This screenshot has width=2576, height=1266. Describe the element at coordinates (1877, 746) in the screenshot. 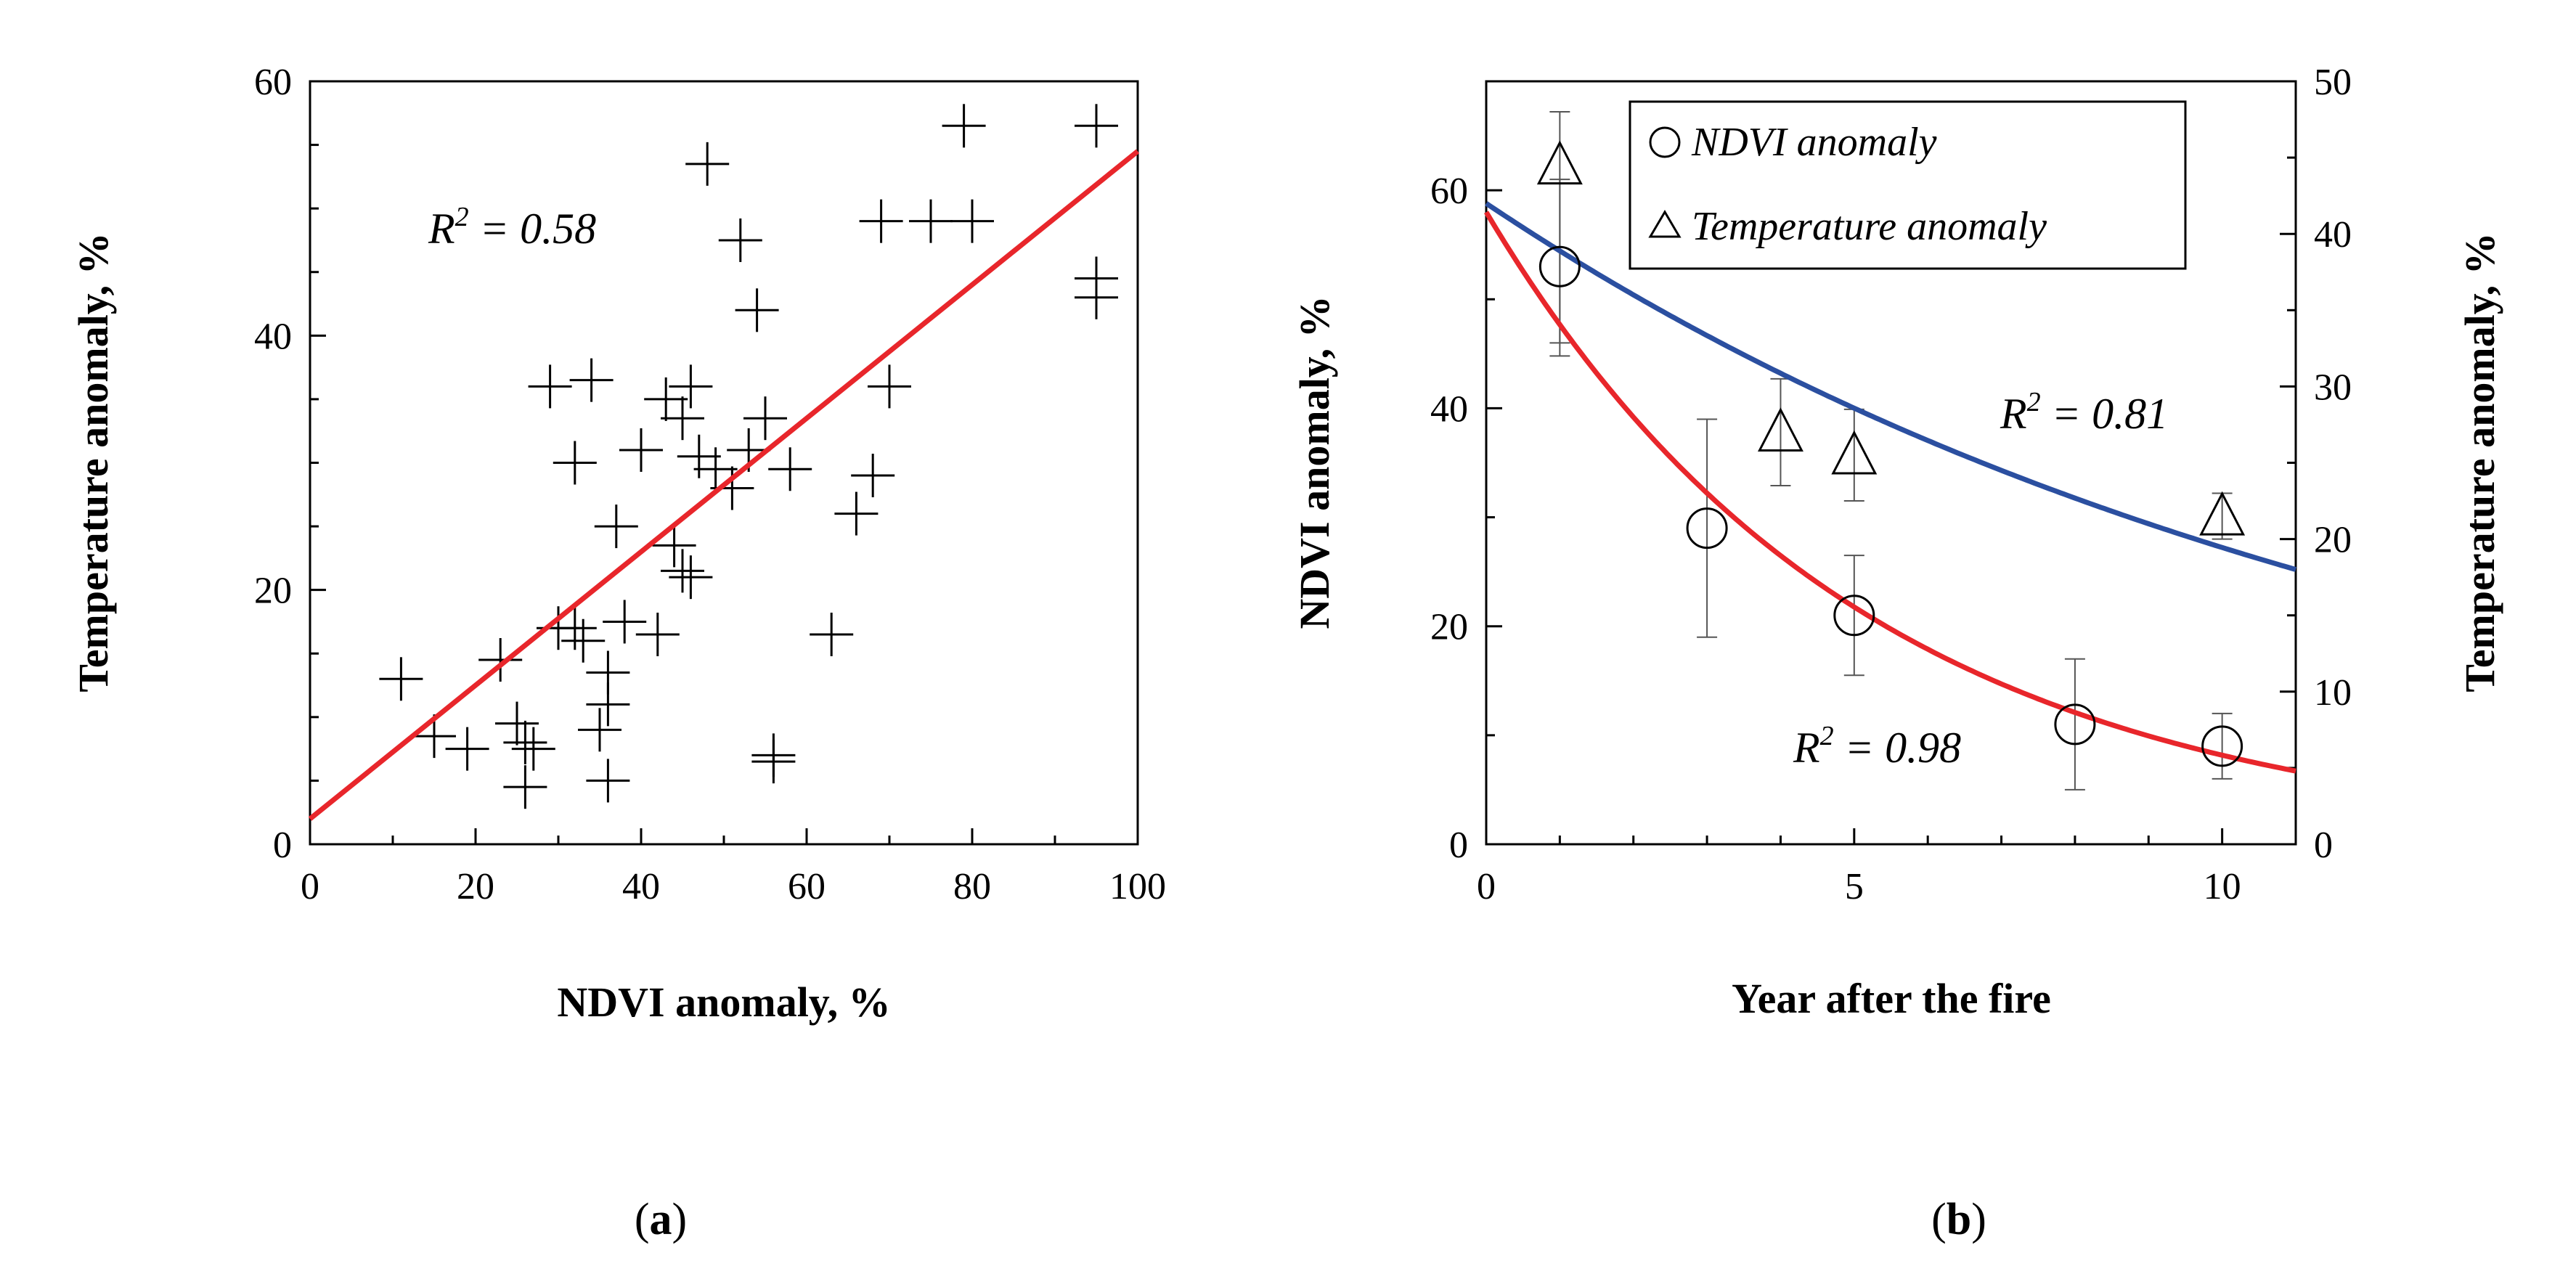

I see `r2-label-ndvi-fit: R2 = 0.98` at that location.